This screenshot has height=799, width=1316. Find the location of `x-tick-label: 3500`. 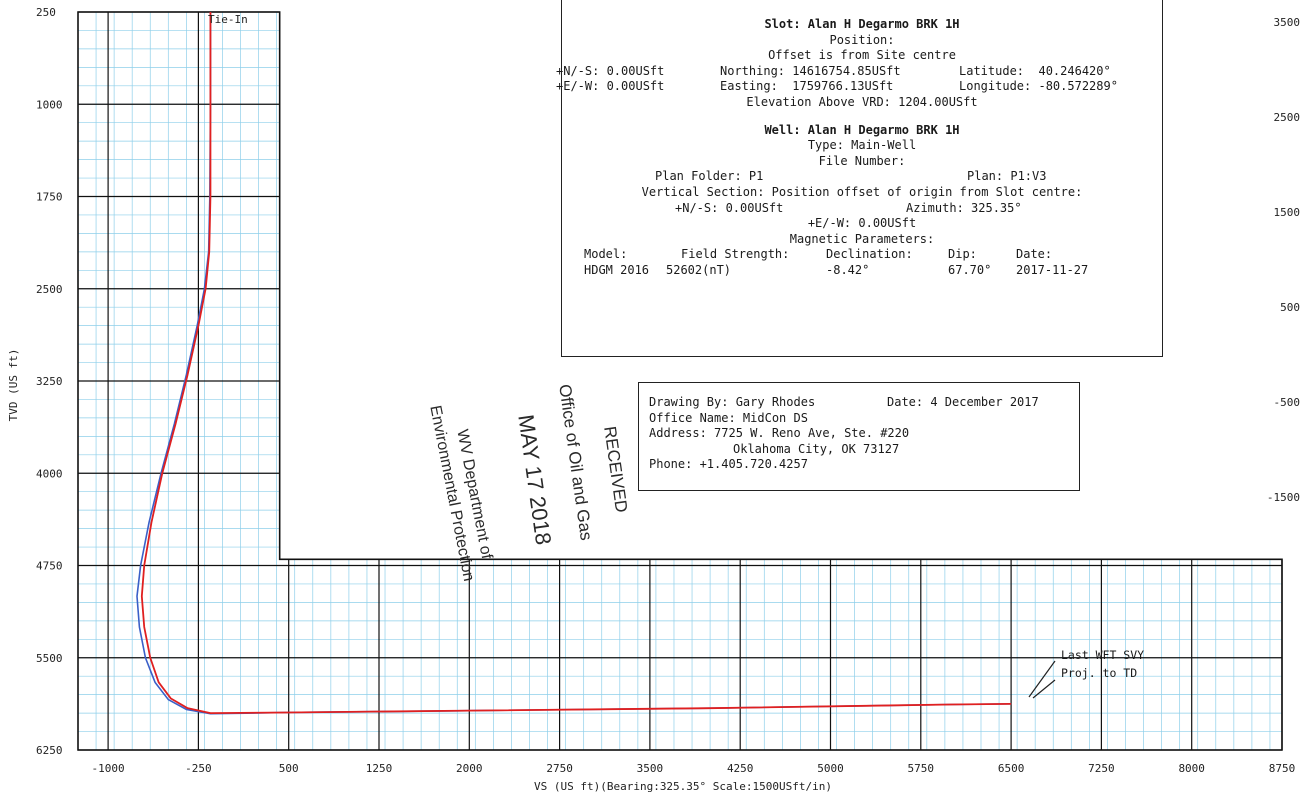

x-tick-label: 3500 is located at coordinates (650, 768).